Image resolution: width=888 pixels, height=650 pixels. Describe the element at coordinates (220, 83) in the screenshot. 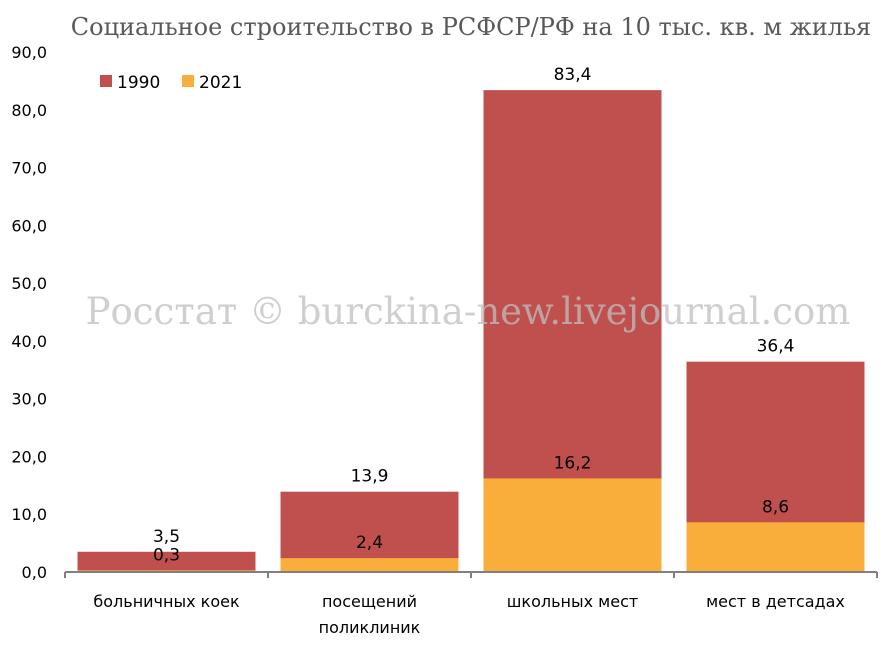

I see `legend-label-2021: 2021` at that location.